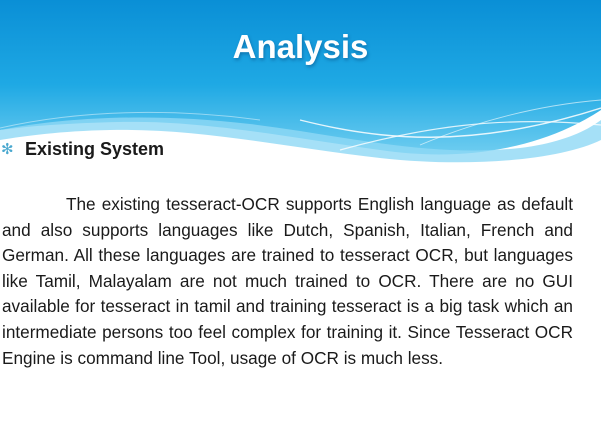 The image size is (601, 422). What do you see at coordinates (300, 46) in the screenshot?
I see `slide-title: Analysis` at bounding box center [300, 46].